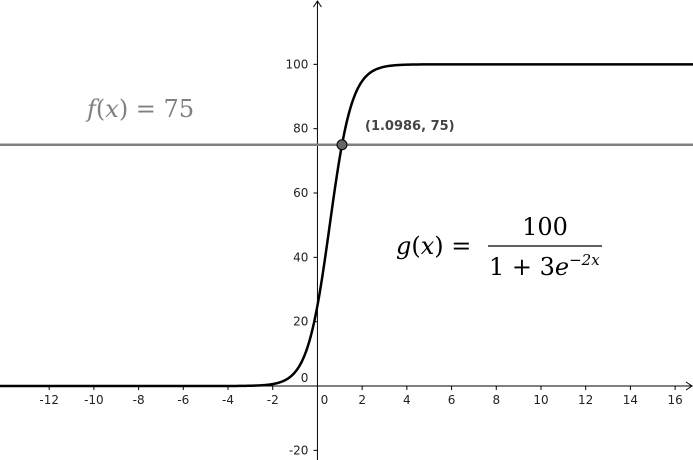 This screenshot has height=460, width=693. I want to click on g-label-lhs: g(x) =, so click(433, 246).